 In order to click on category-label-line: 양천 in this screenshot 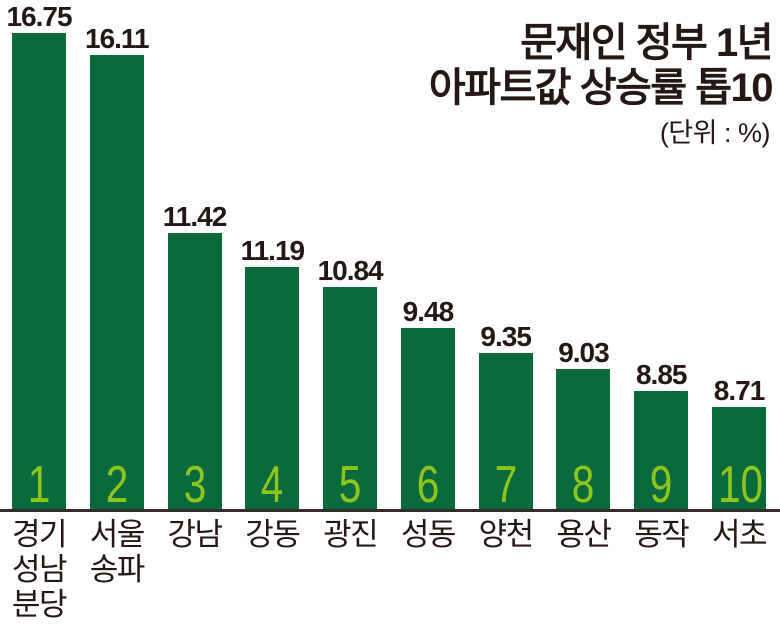, I will do `click(506, 534)`.